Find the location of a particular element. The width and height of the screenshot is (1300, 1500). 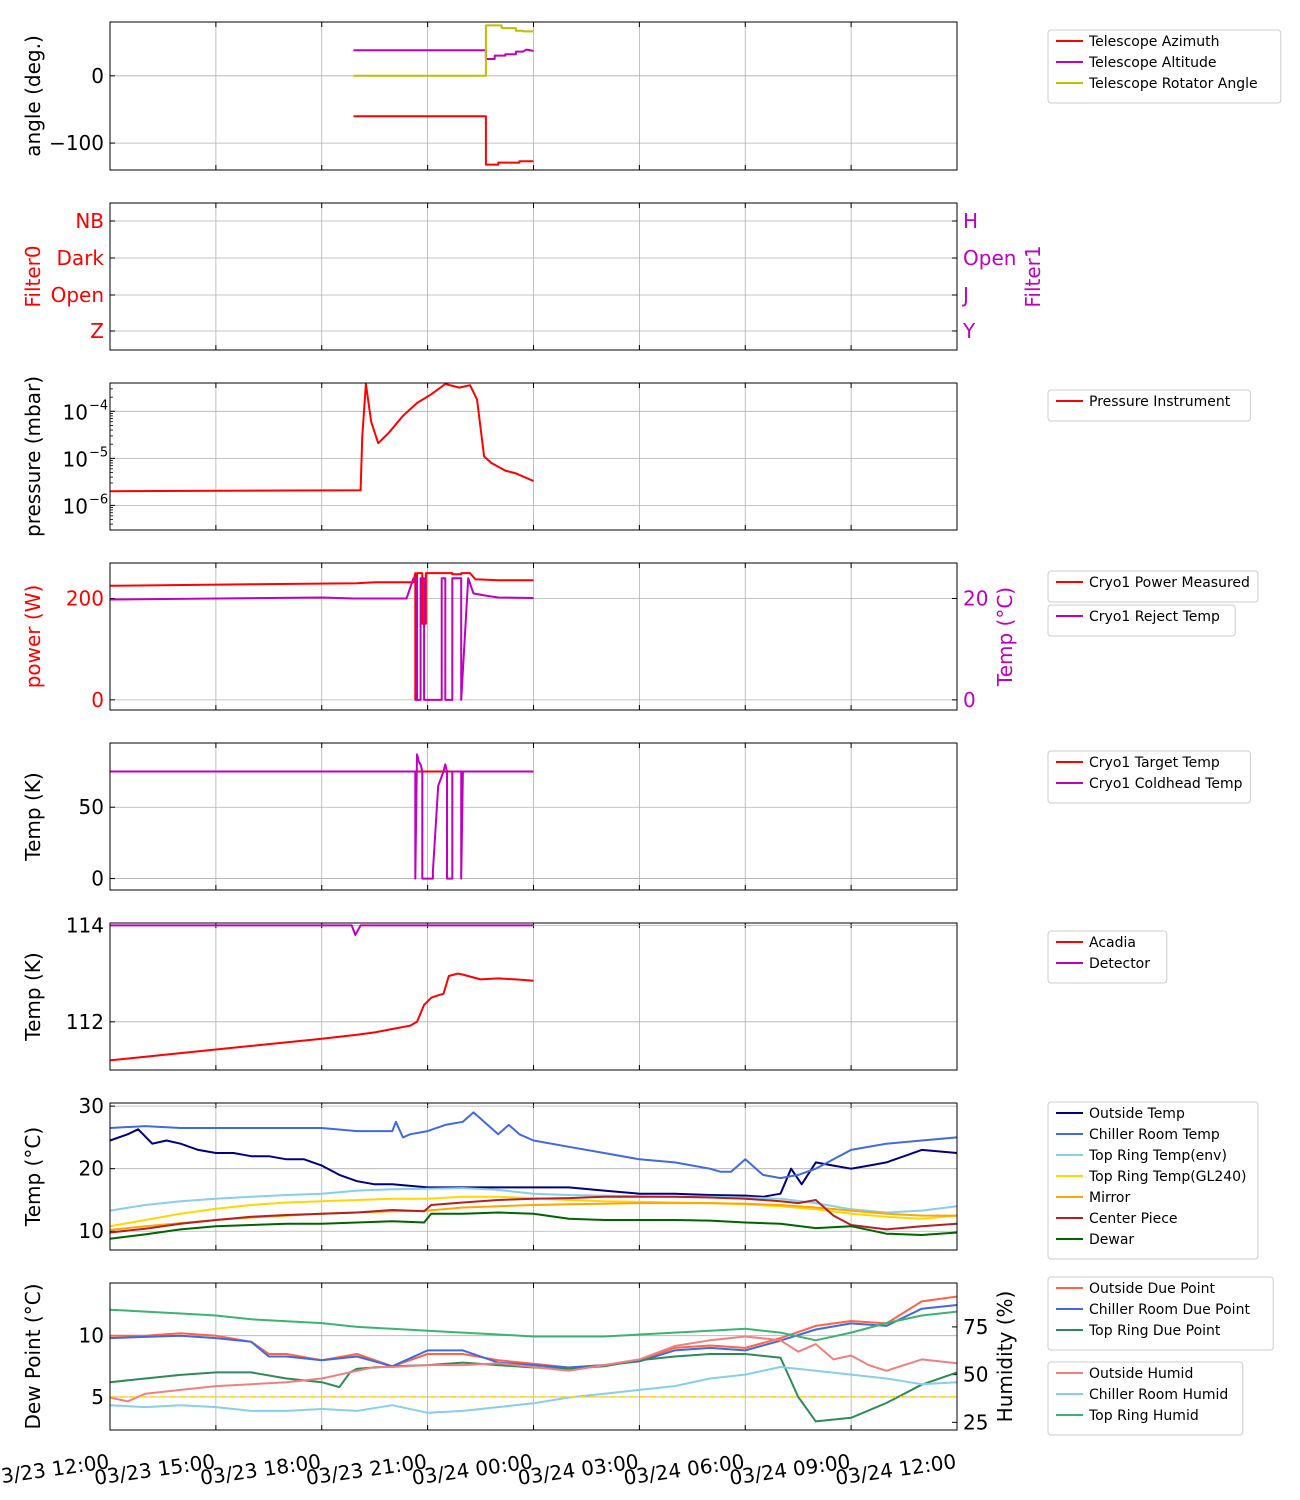

y-tick-label: Open is located at coordinates (77, 295).